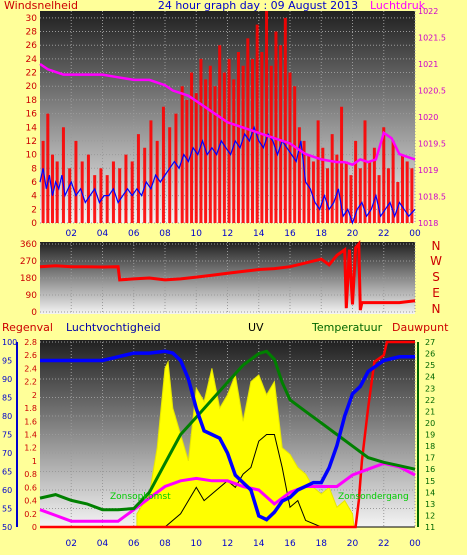  What do you see at coordinates (428, 11) in the screenshot?
I see `pressure-tick-label: 1022` at bounding box center [428, 11].